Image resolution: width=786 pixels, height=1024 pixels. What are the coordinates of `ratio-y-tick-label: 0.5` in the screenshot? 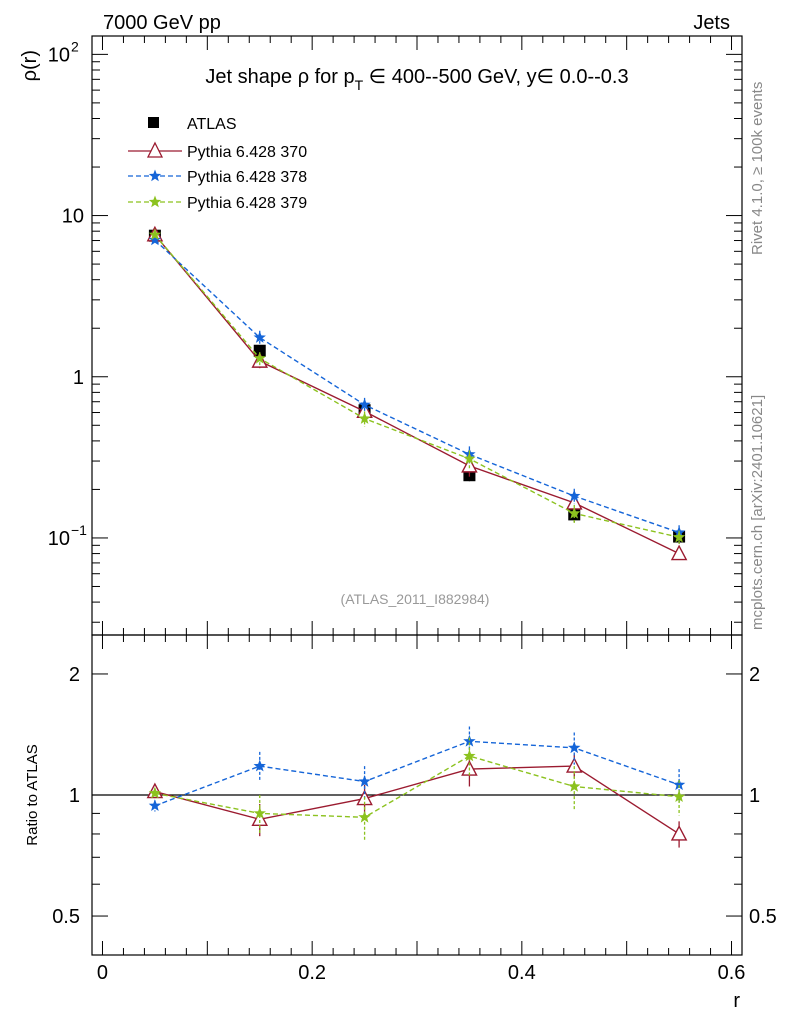 It's located at (66, 917).